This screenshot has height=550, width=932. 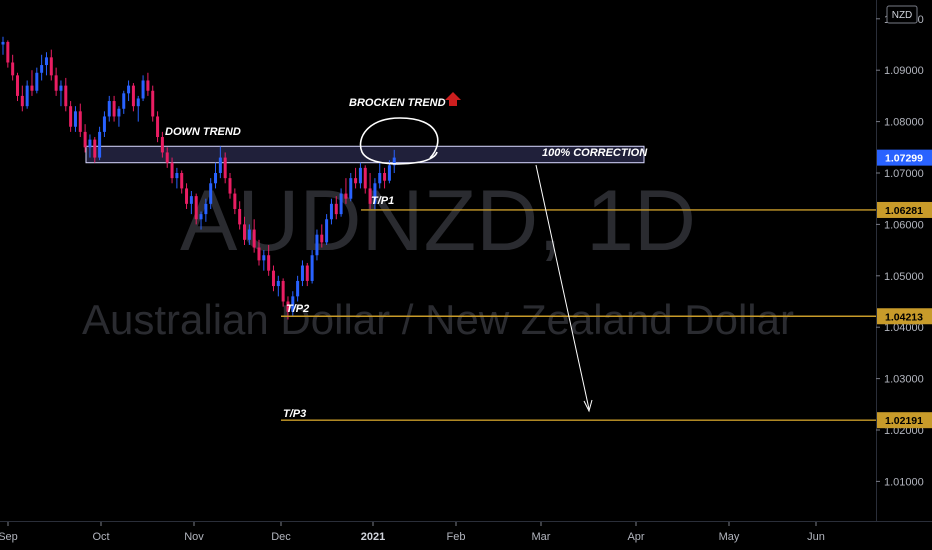 I want to click on x-tick-label: Mar, so click(x=541, y=537).